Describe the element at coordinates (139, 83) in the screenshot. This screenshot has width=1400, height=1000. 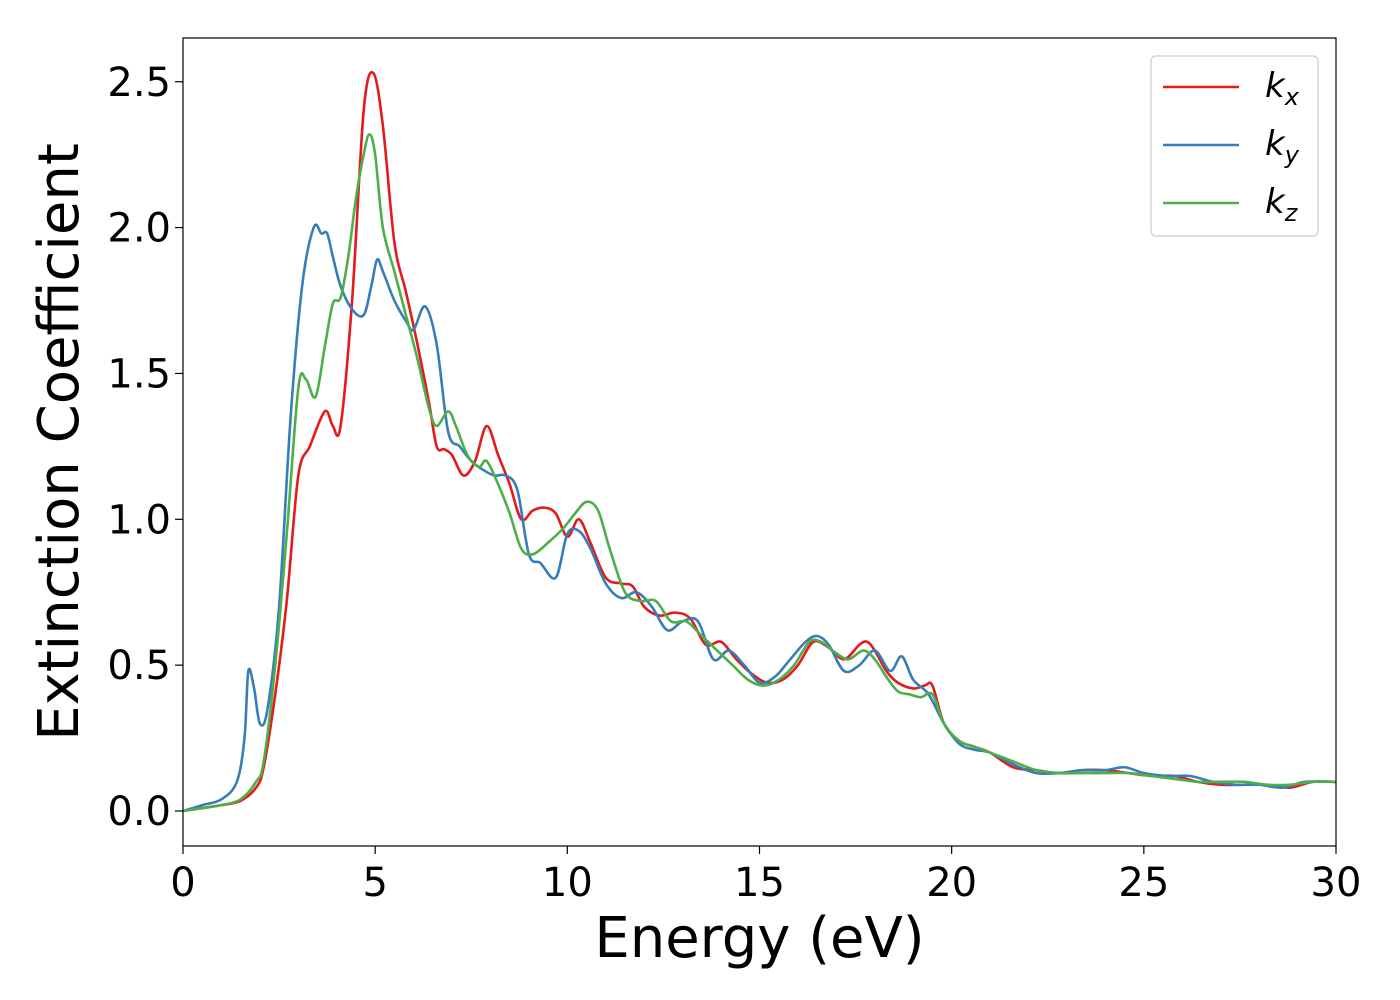
I see `y-tick-label: 2.5` at that location.